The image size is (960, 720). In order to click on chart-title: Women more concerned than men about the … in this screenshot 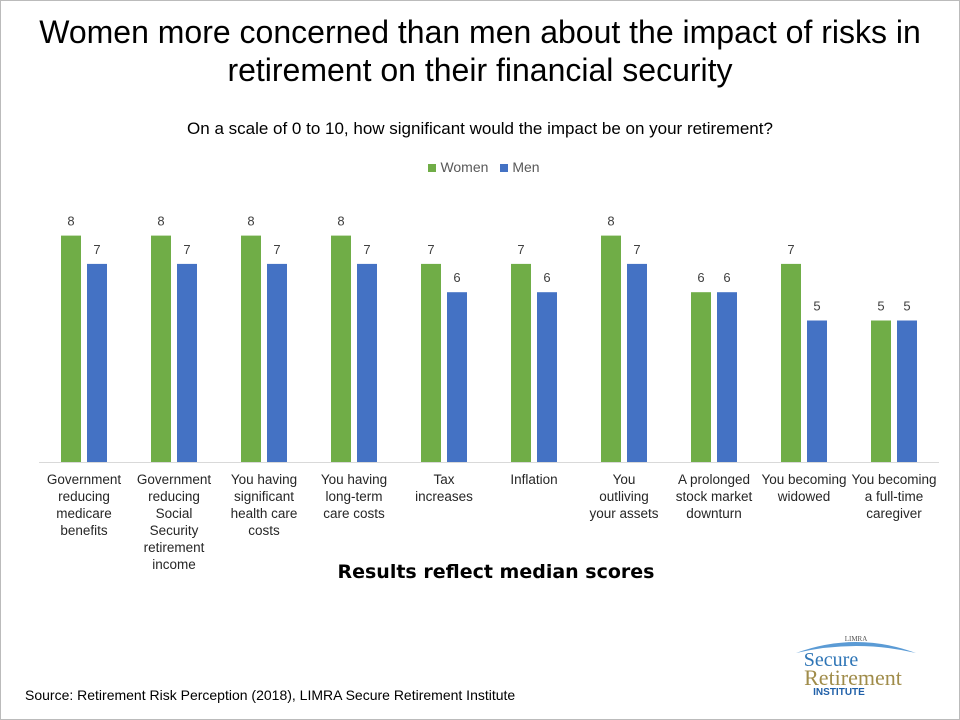, I will do `click(480, 51)`.